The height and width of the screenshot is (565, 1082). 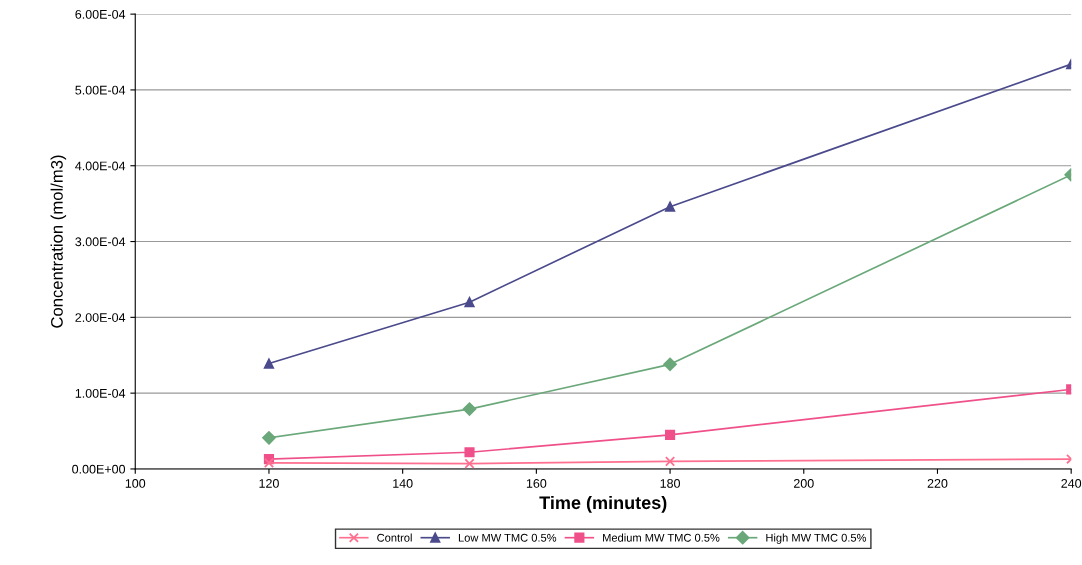 What do you see at coordinates (403, 483) in the screenshot?
I see `x-tick-label: 140` at bounding box center [403, 483].